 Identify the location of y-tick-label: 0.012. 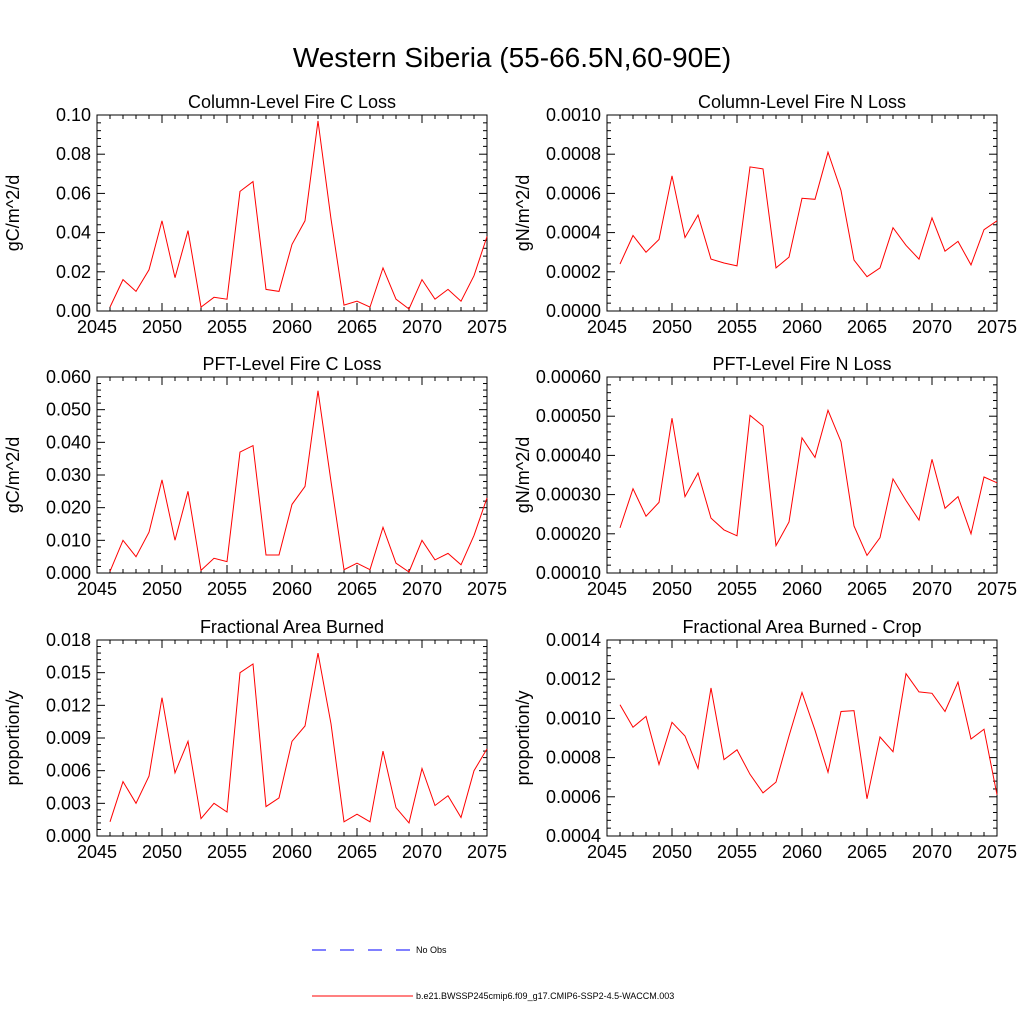
(68, 705).